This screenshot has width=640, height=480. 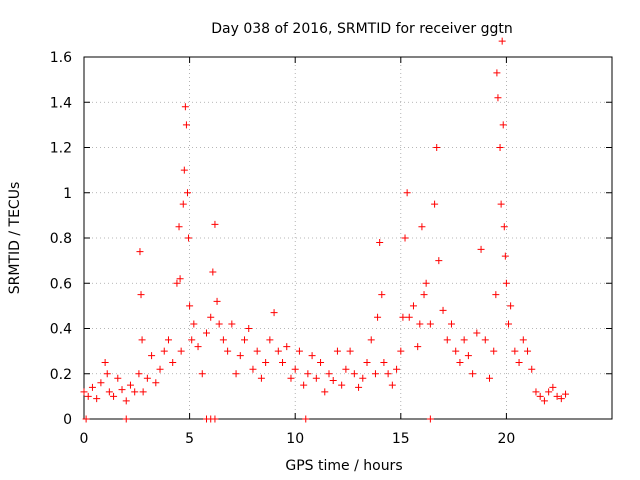 I want to click on x-tick-label: 5, so click(x=189, y=439).